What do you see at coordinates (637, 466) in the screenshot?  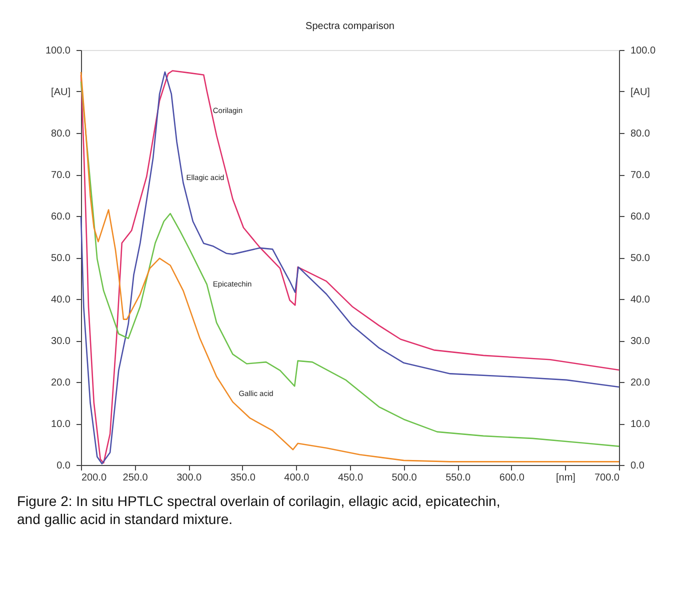 I see `y2-tick-label: 0.0` at bounding box center [637, 466].